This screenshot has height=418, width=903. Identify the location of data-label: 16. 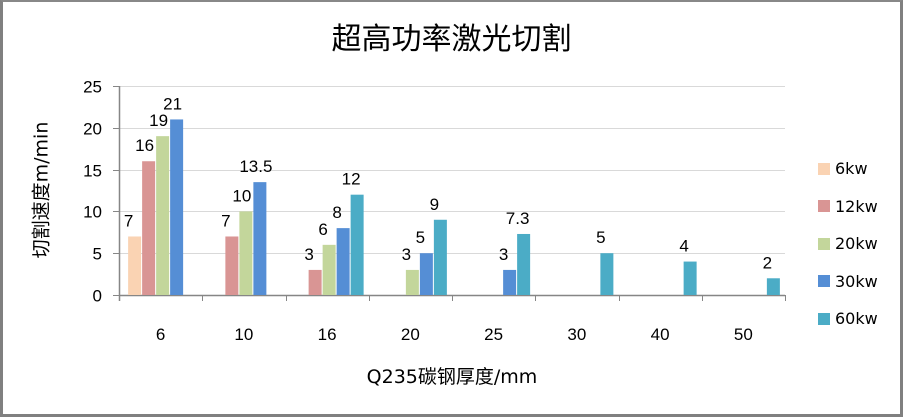
(144, 145).